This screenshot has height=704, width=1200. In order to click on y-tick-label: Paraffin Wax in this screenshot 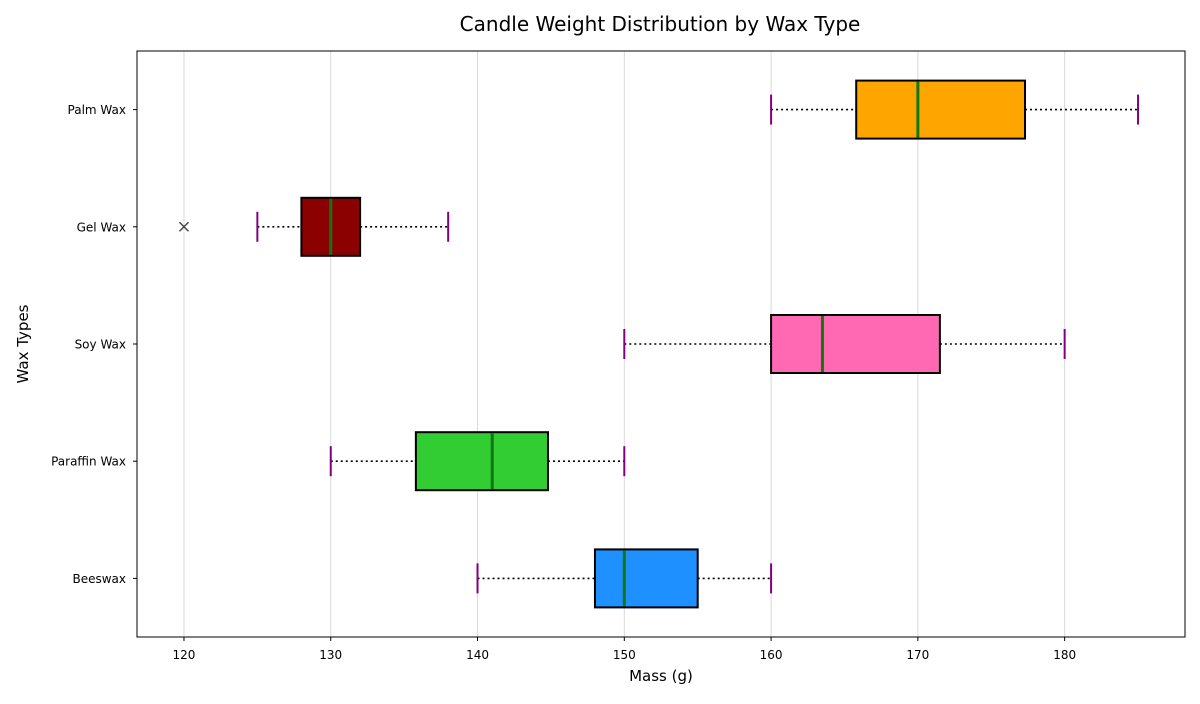, I will do `click(88, 462)`.